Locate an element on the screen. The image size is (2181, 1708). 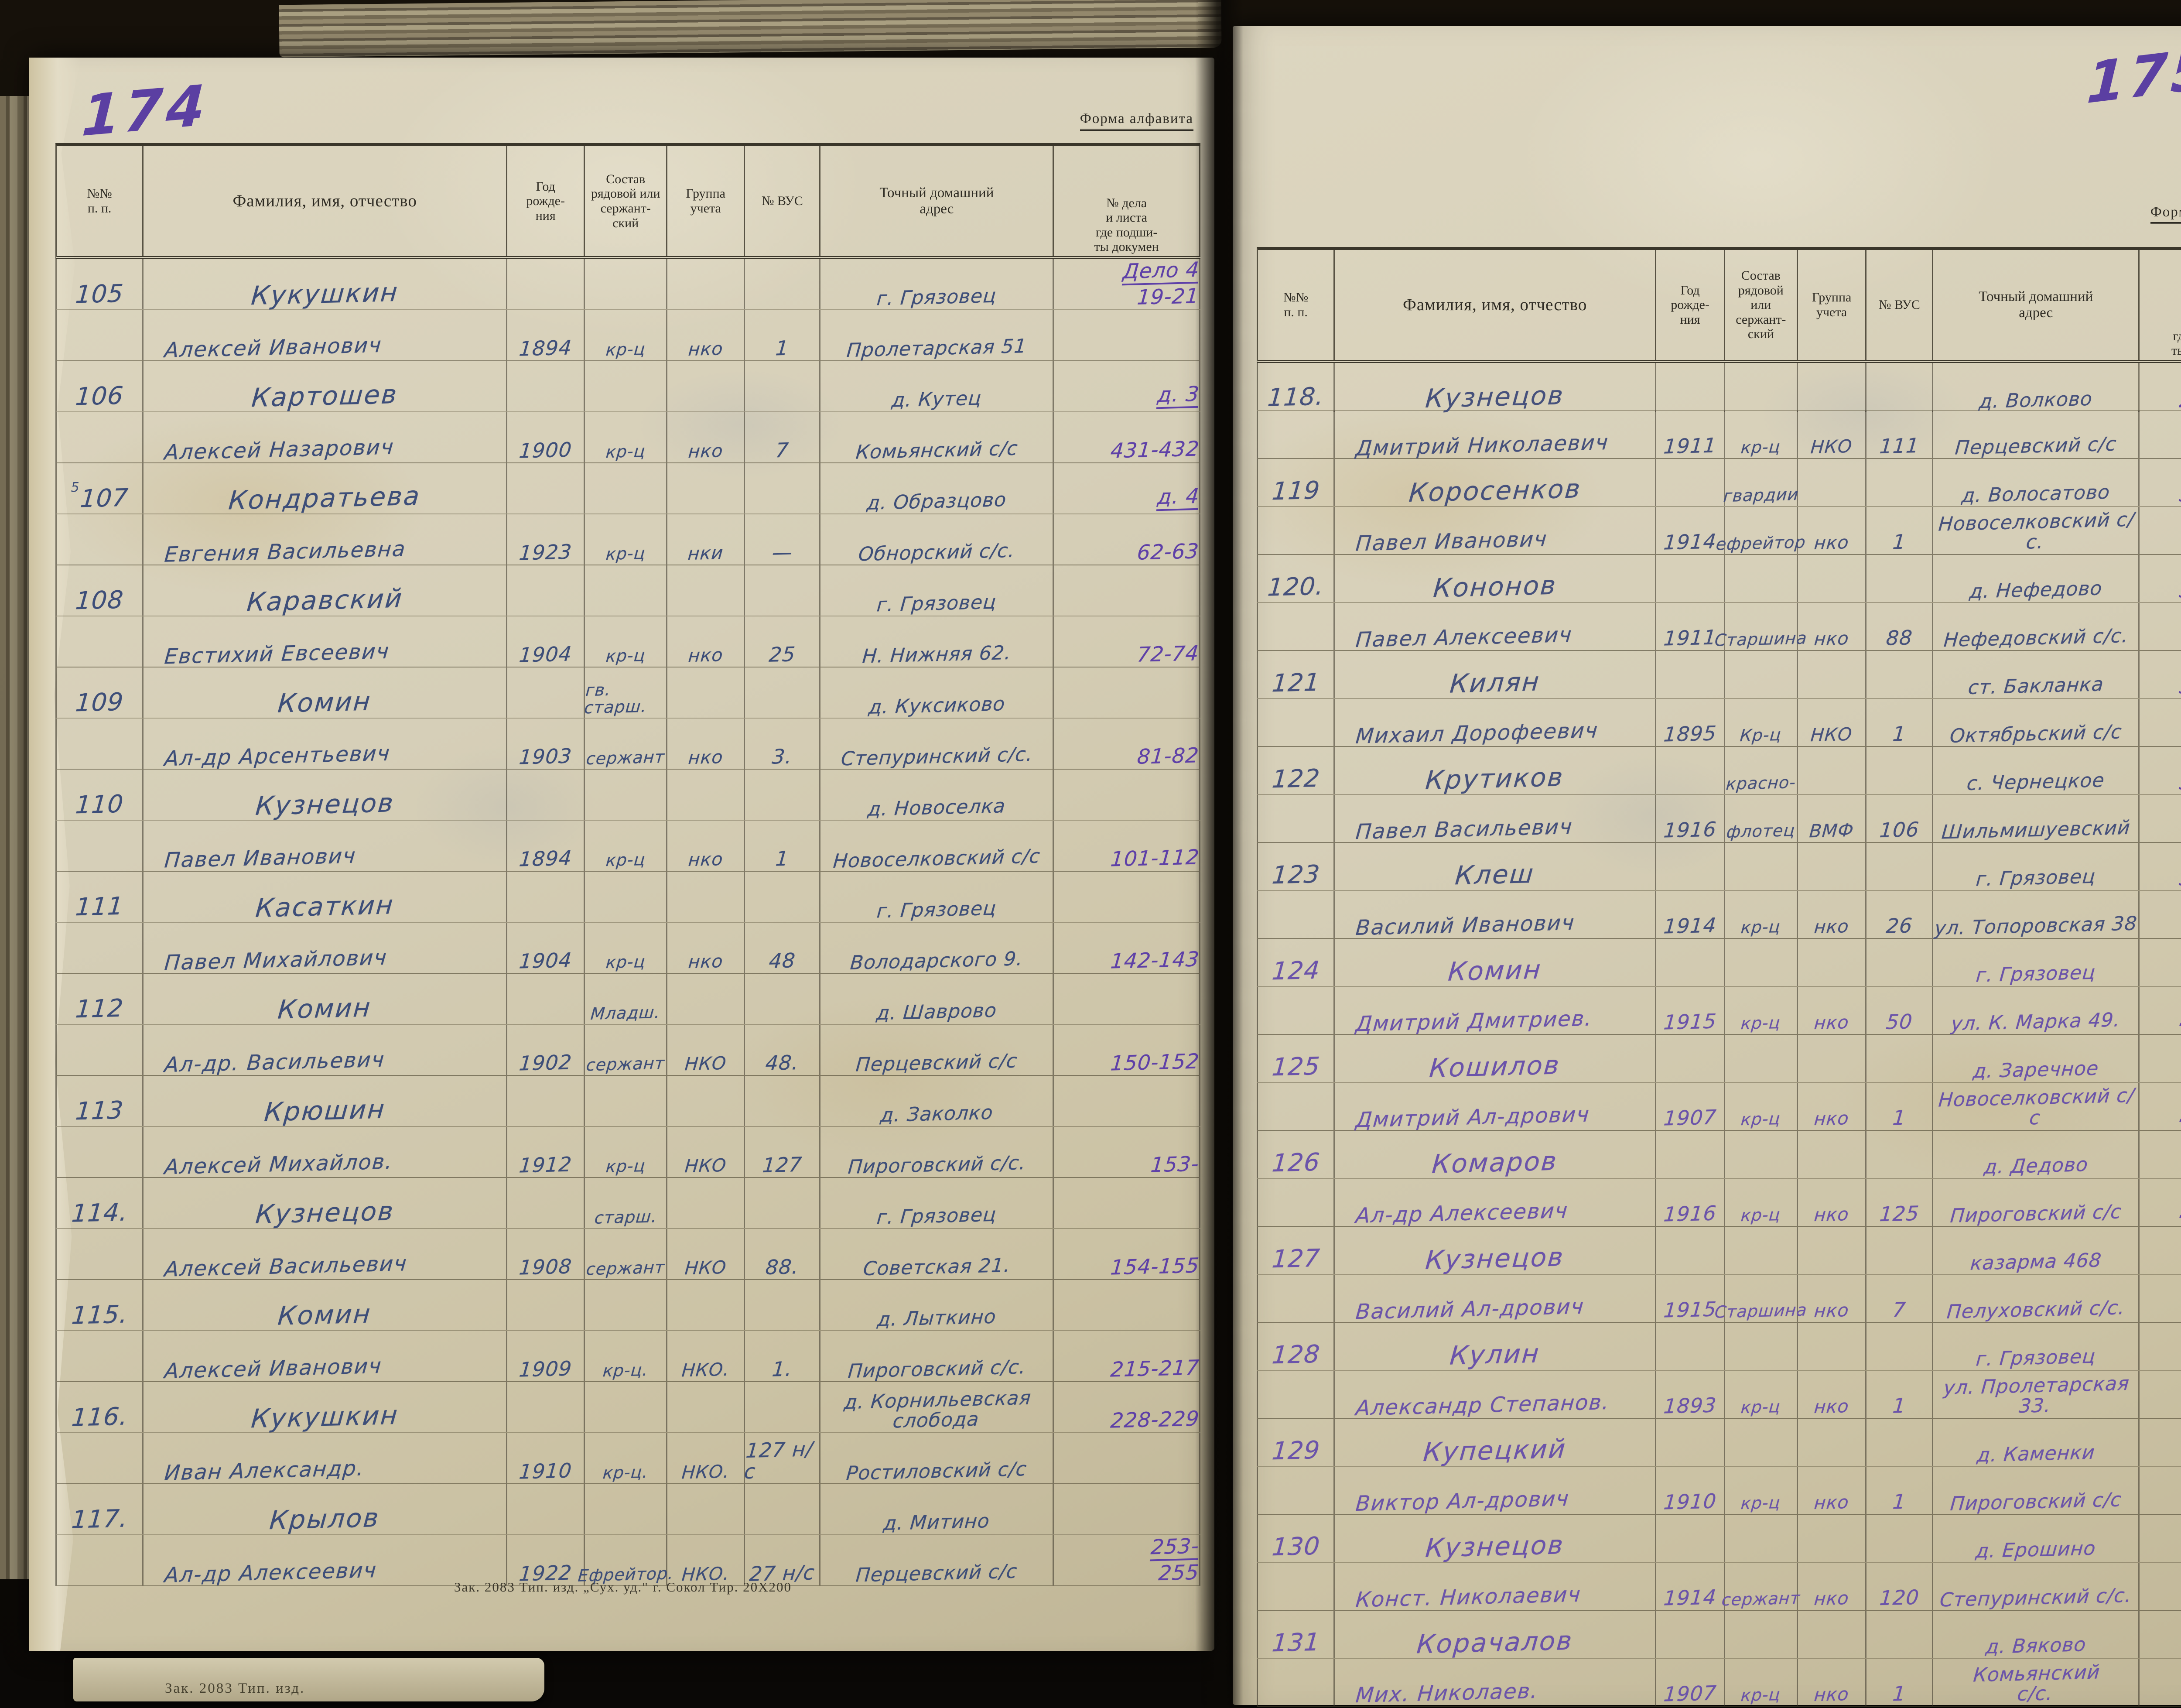
hw-num: 114. is located at coordinates (99, 1213).